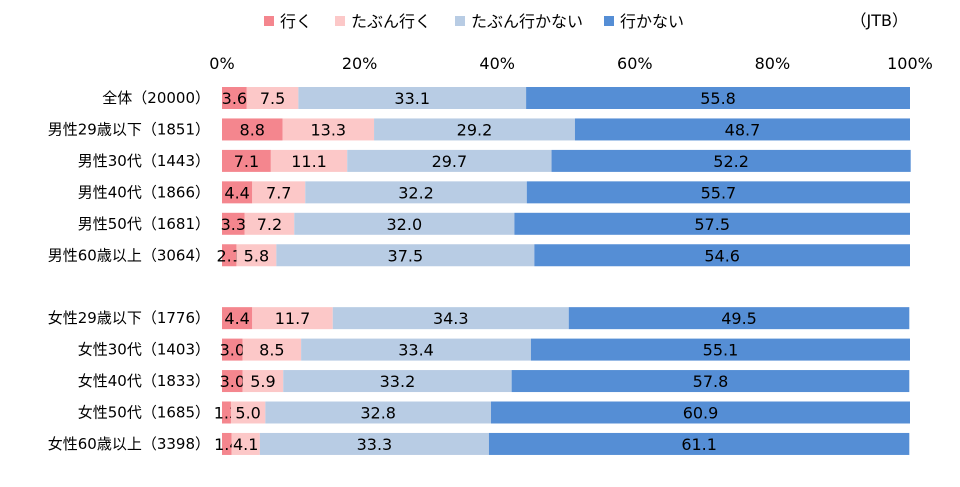  I want to click on category-label: 男性29歳以下（1851）, so click(129, 129).